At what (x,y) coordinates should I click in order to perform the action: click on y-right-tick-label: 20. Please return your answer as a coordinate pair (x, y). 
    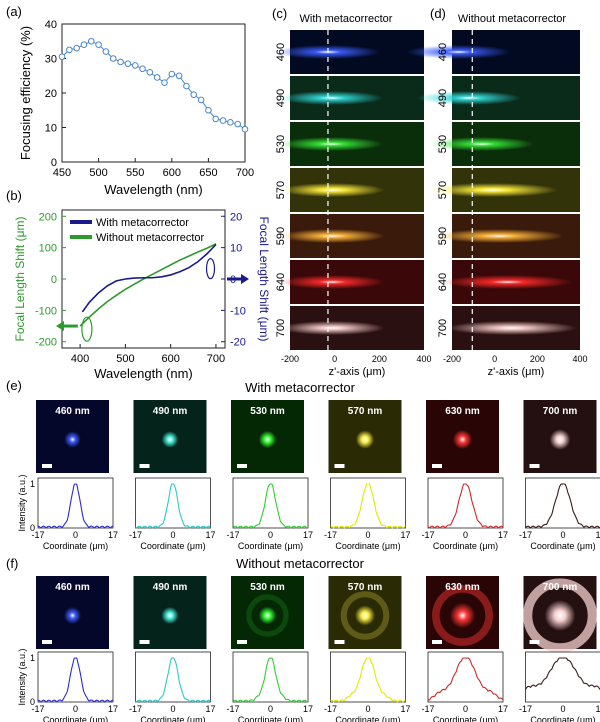
    Looking at the image, I should click on (236, 217).